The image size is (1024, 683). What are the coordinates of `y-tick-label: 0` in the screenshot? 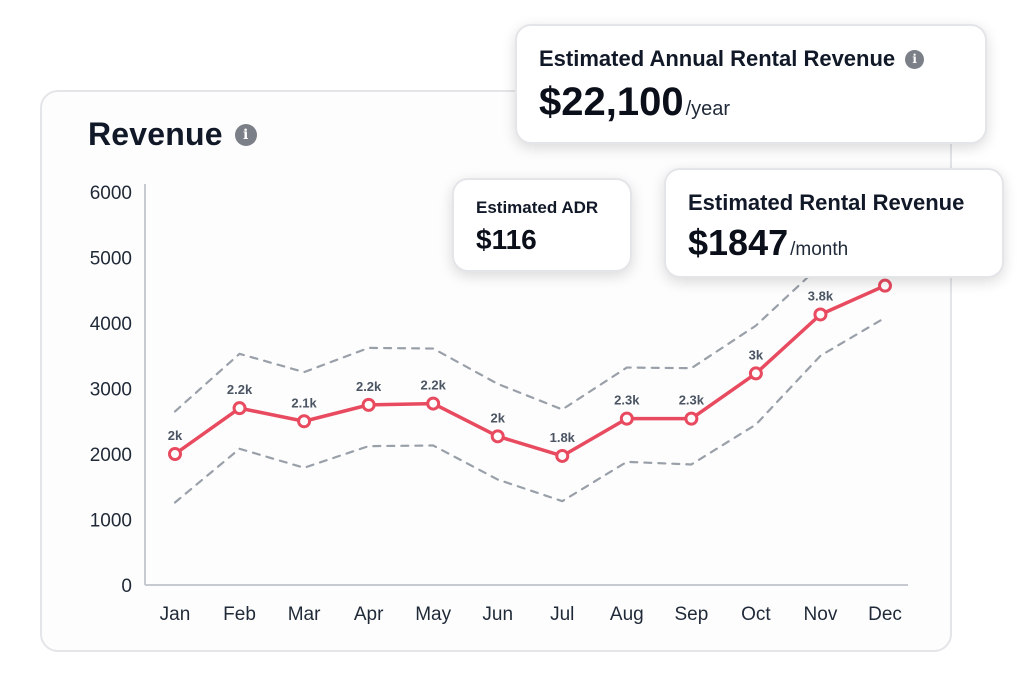 It's located at (126, 586).